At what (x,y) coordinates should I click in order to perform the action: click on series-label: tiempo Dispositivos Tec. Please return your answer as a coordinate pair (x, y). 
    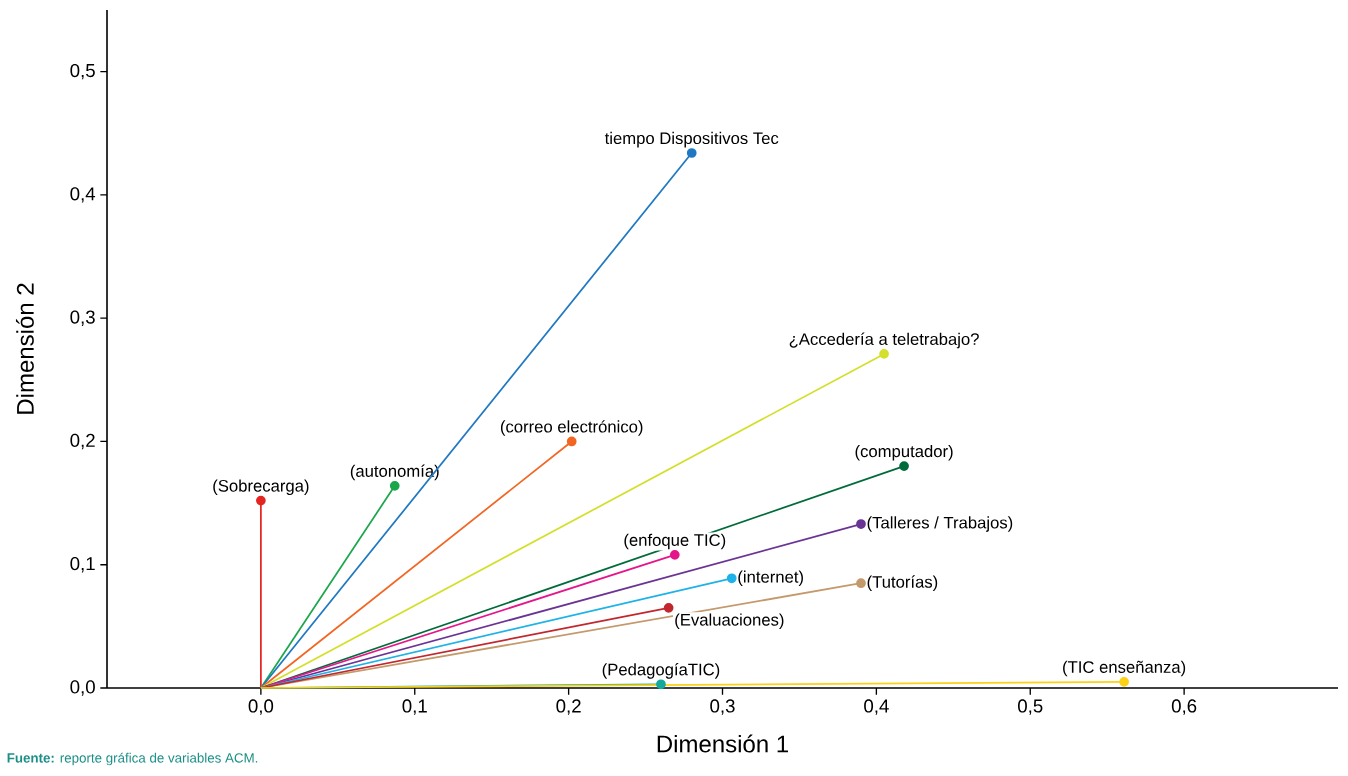
    Looking at the image, I should click on (691, 139).